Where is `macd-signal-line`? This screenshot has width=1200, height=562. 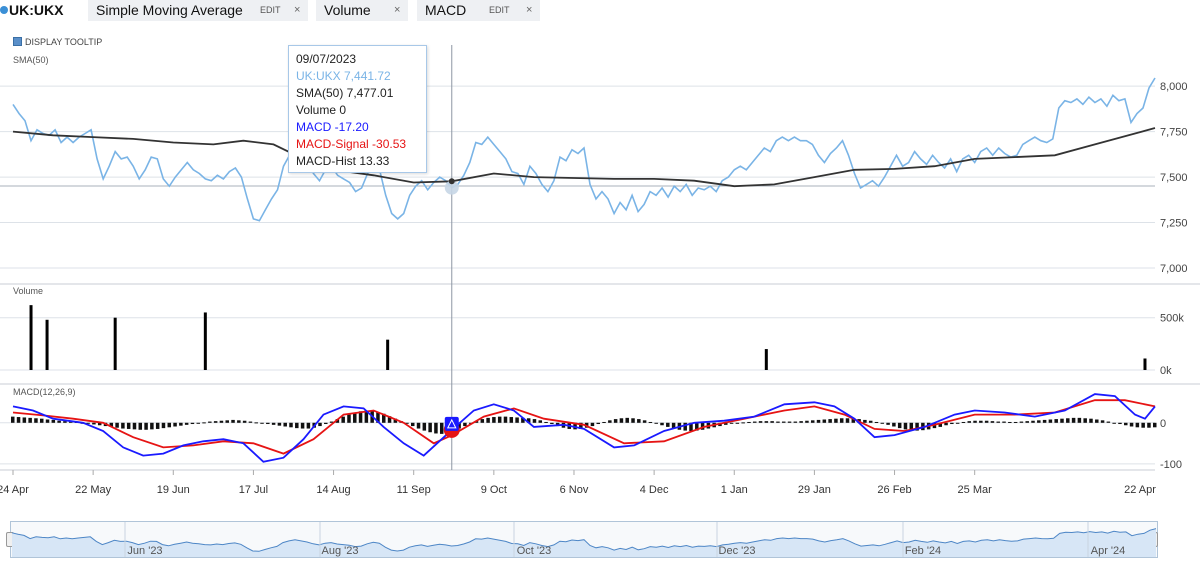
macd-signal-line is located at coordinates (584, 427).